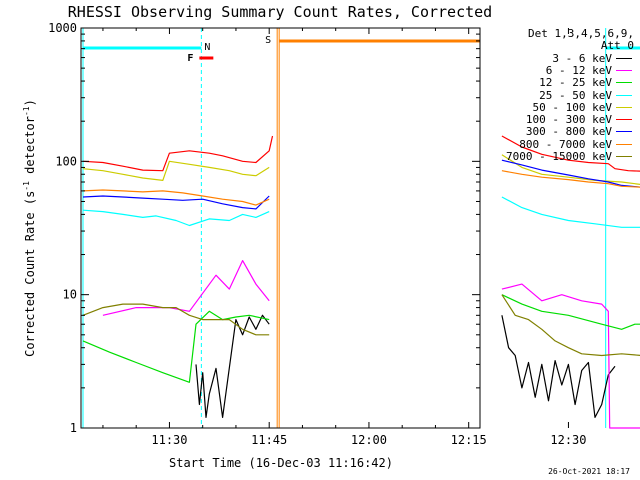 The height and width of the screenshot is (480, 640). I want to click on y-tick-label: 1000, so click(62, 28).